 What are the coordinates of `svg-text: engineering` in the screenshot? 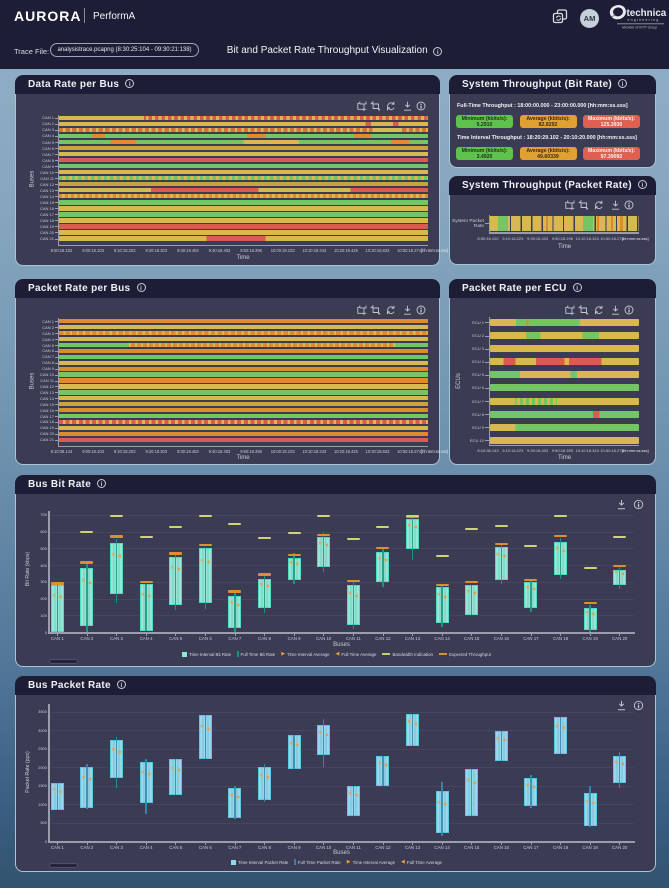 It's located at (644, 20).